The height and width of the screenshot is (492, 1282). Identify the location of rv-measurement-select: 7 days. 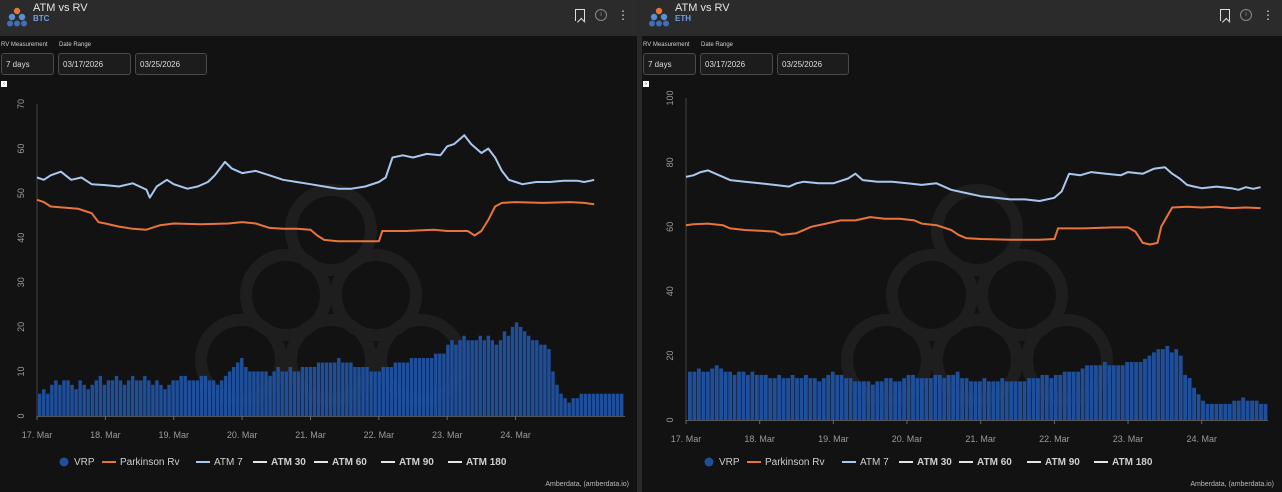
(669, 64).